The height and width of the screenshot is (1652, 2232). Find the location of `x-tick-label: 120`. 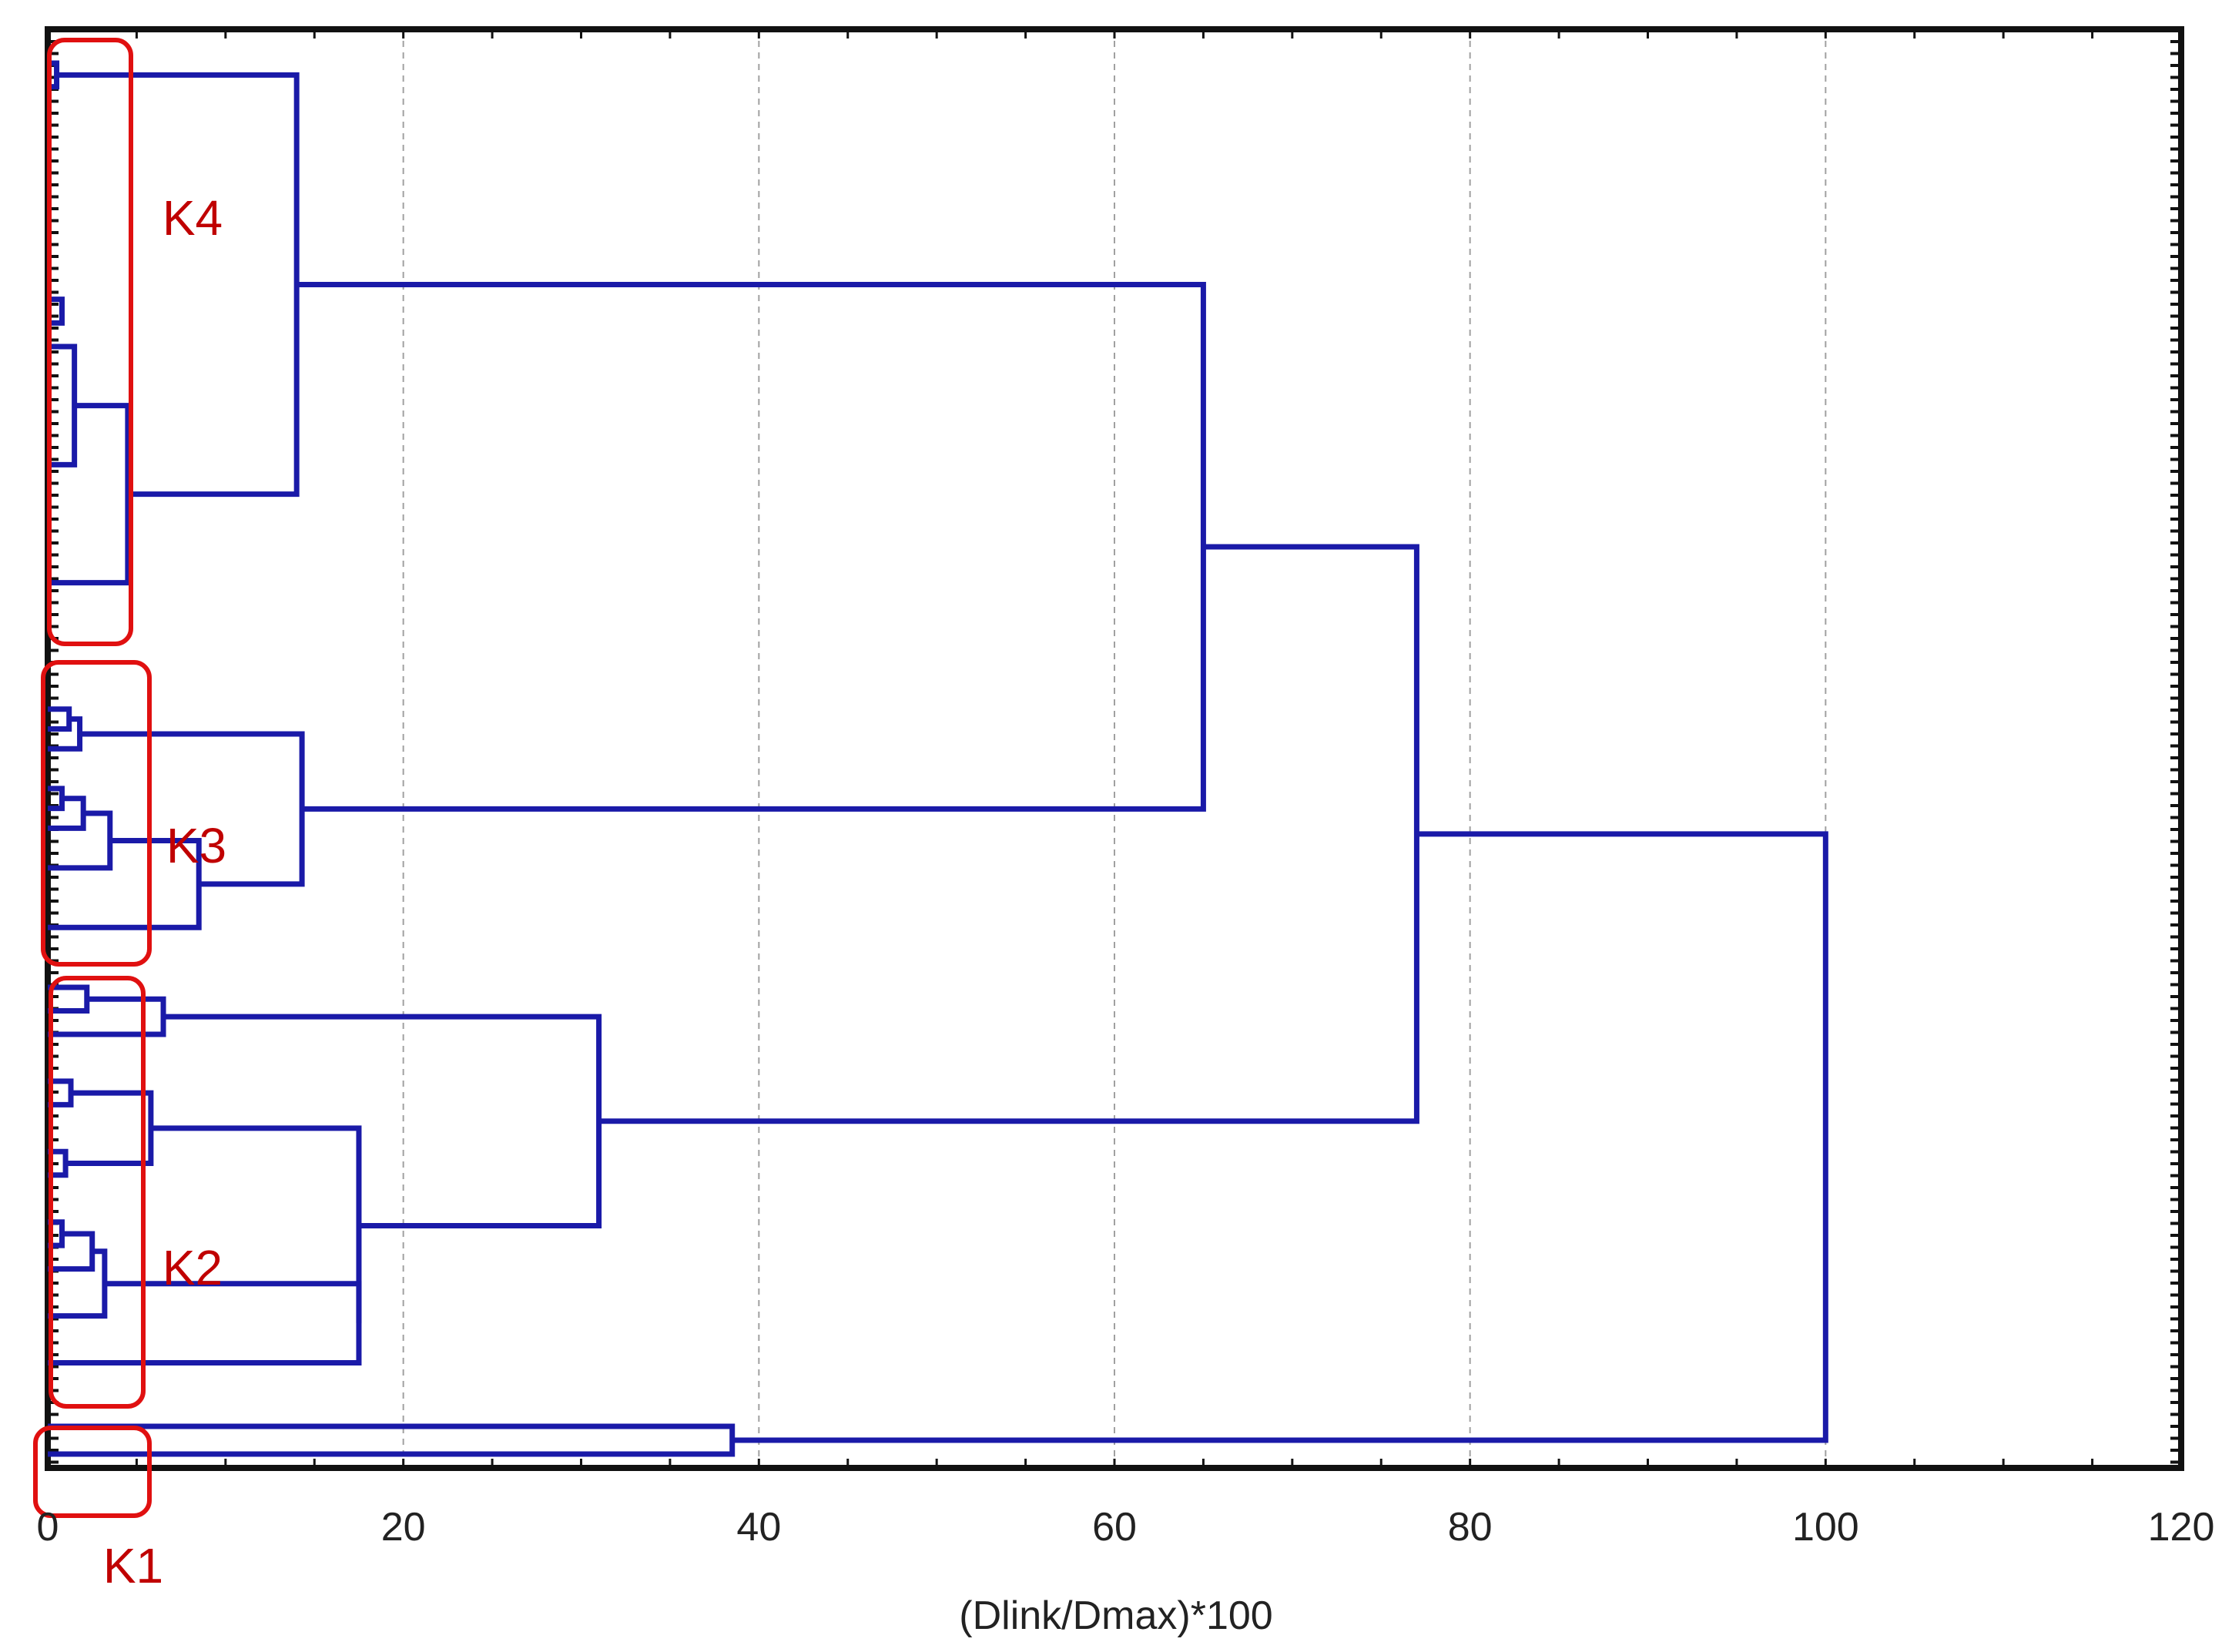

x-tick-label: 120 is located at coordinates (2181, 1527).